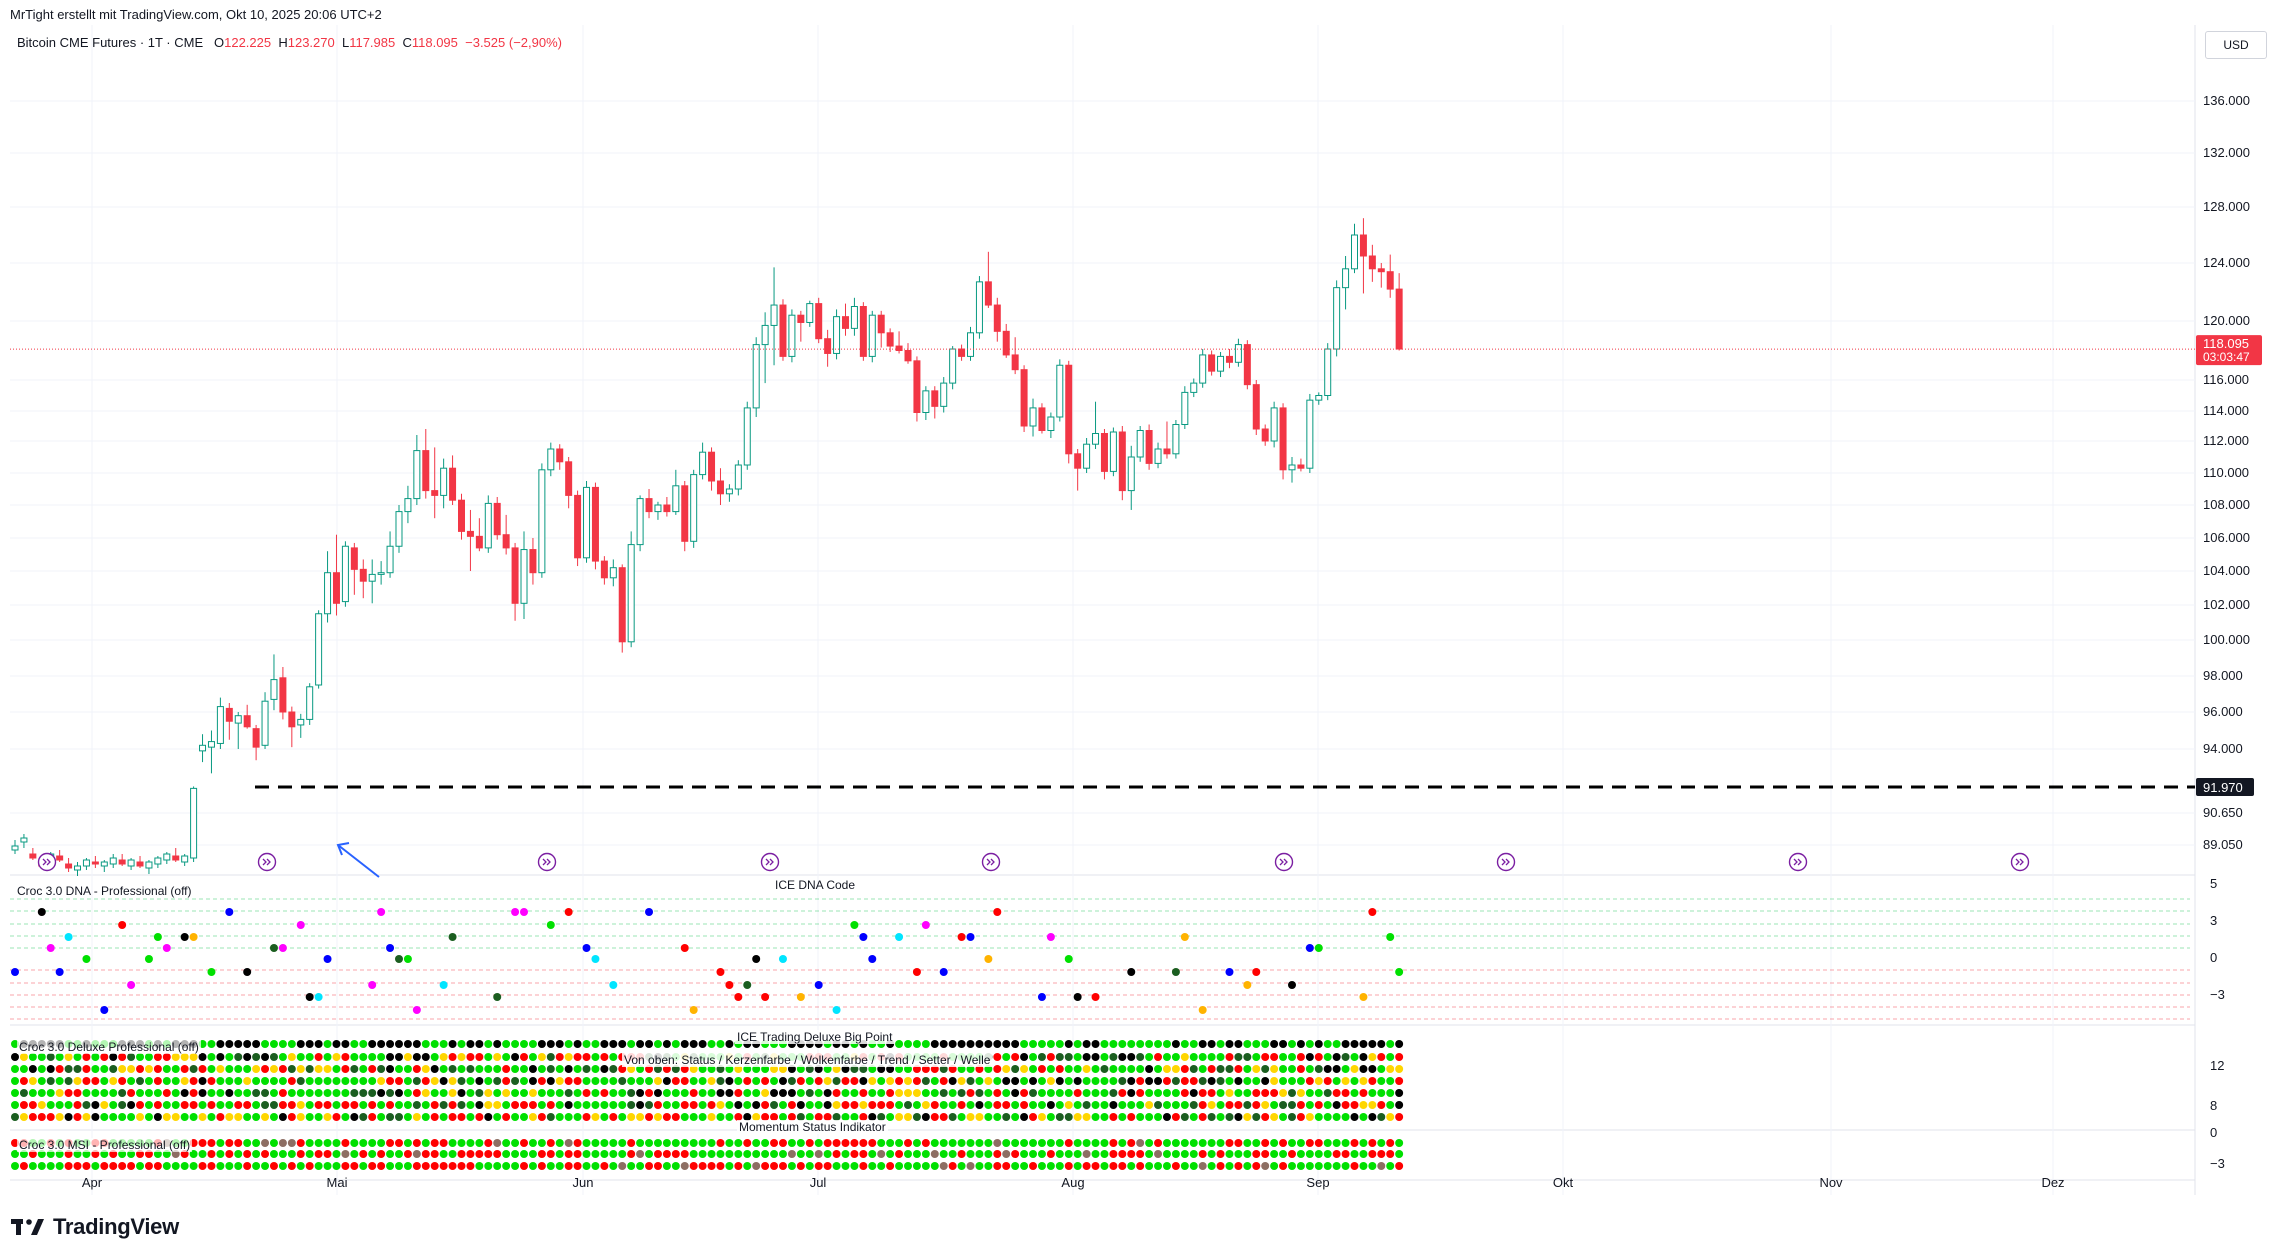 The image size is (2274, 1254). What do you see at coordinates (2223, 787) in the screenshot?
I see `support-level-value: 91.970` at bounding box center [2223, 787].